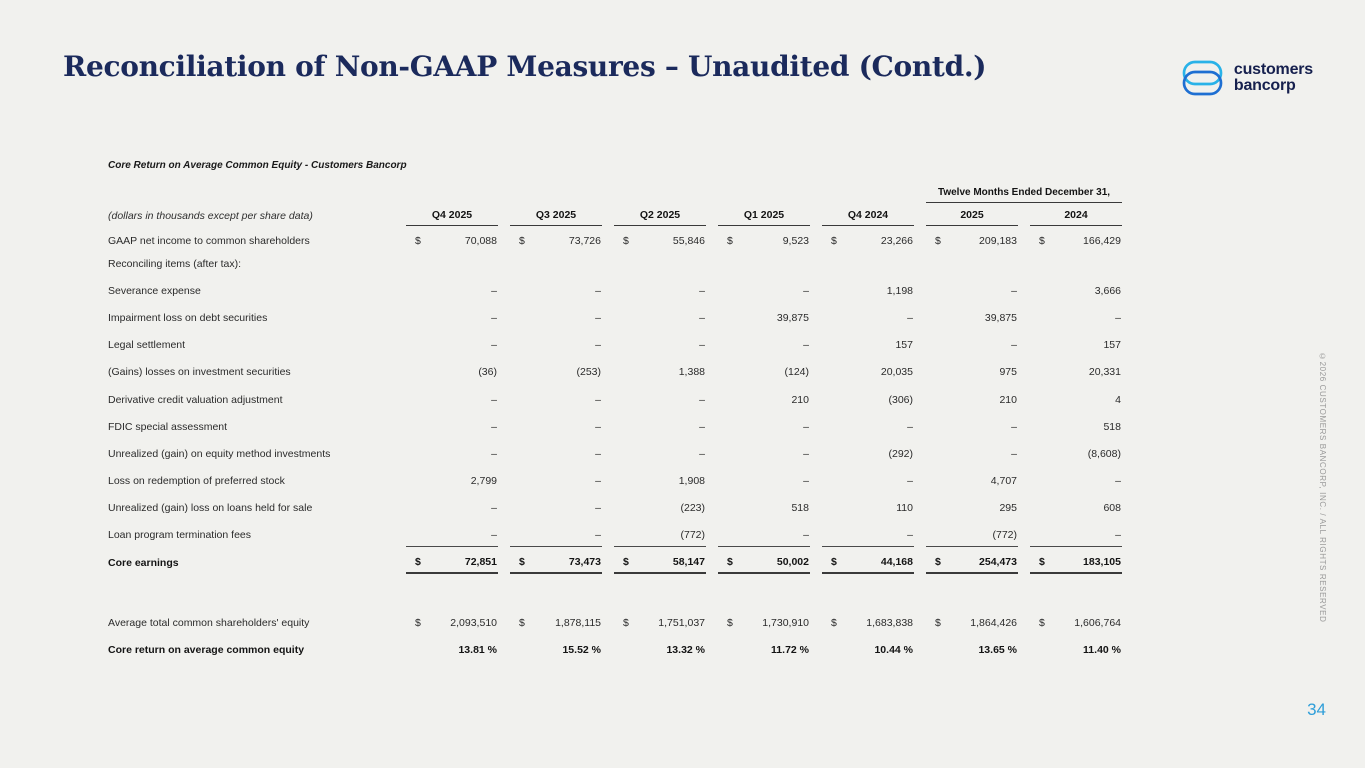  I want to click on cell-value: 73,473, so click(584, 561).